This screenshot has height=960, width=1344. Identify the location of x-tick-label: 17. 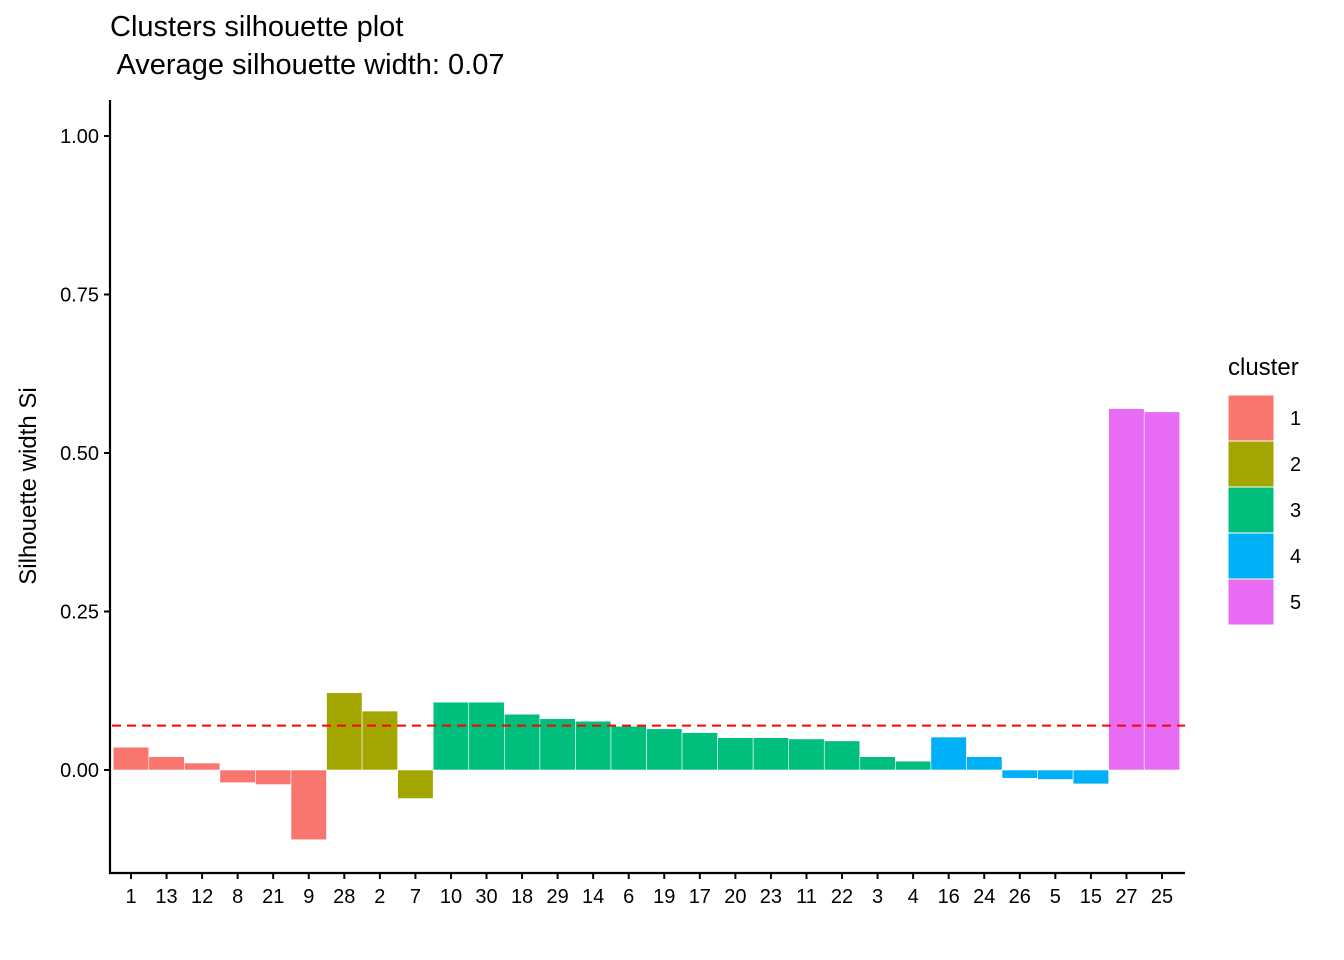
(700, 897).